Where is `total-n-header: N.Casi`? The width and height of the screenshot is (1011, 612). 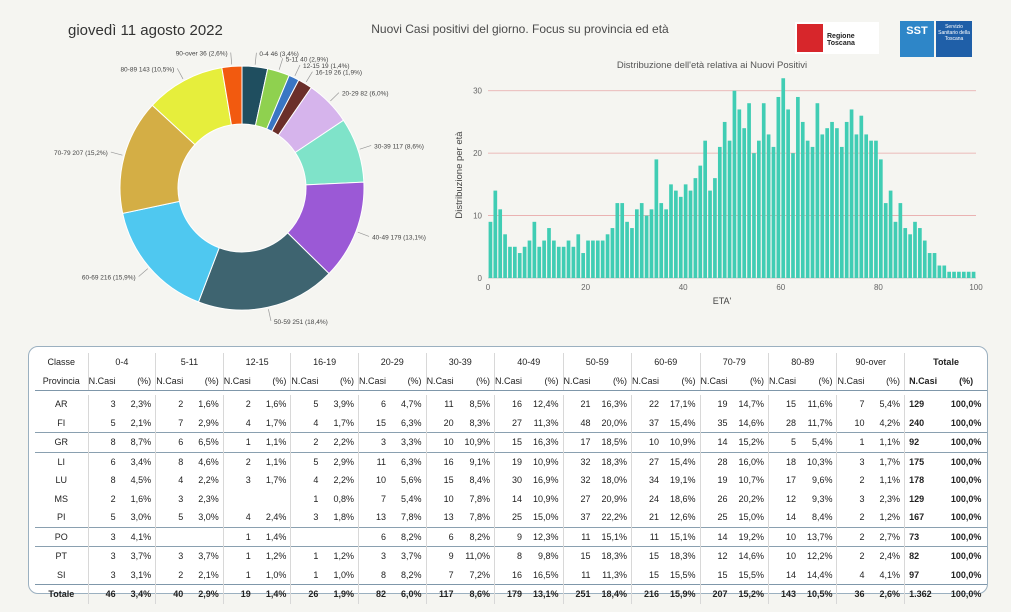
total-n-header: N.Casi is located at coordinates (925, 381).